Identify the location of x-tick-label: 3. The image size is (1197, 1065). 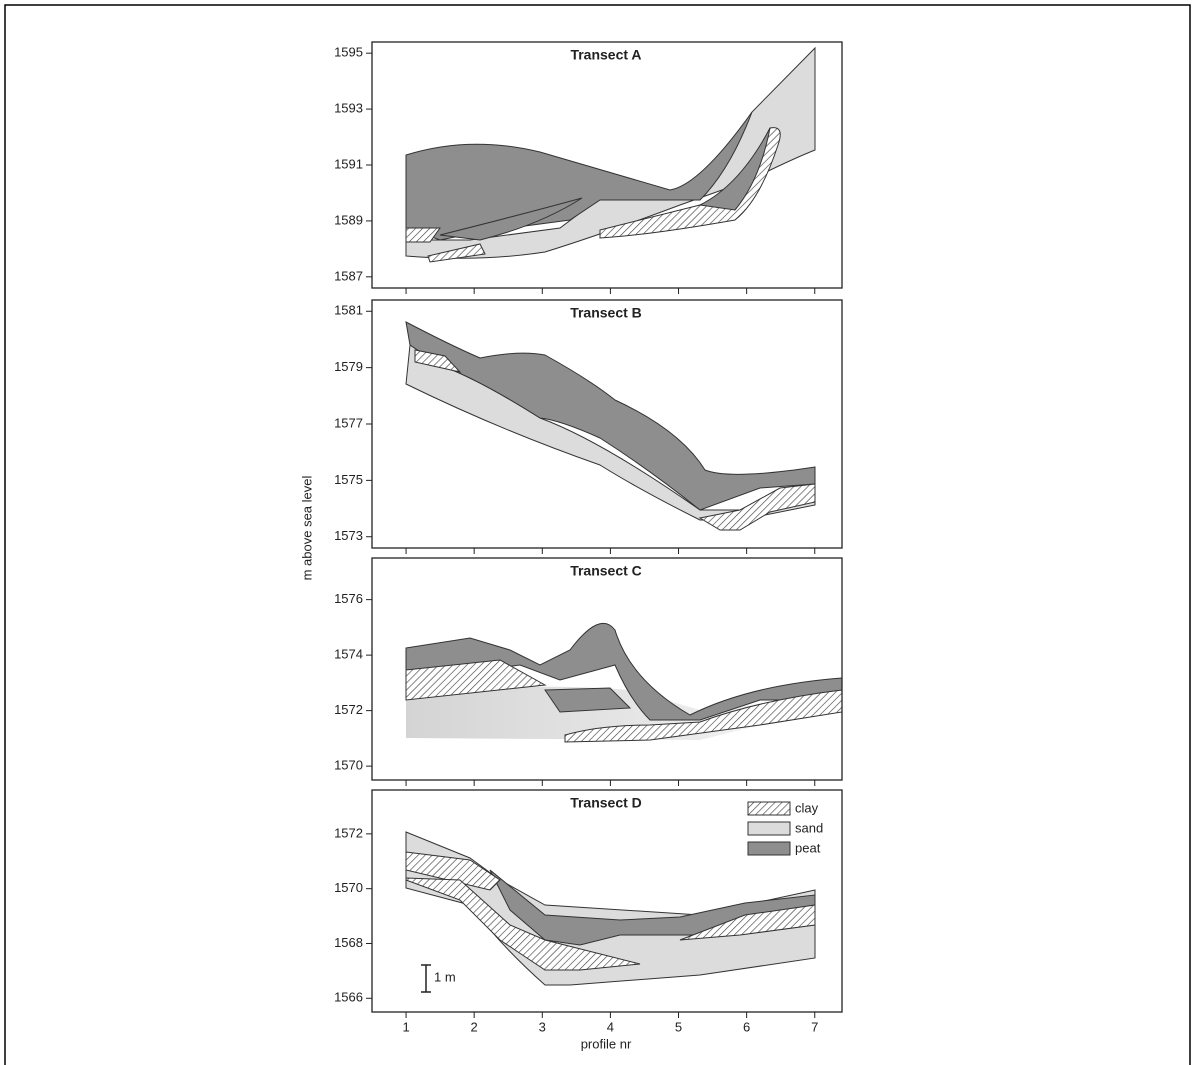
(542, 1026).